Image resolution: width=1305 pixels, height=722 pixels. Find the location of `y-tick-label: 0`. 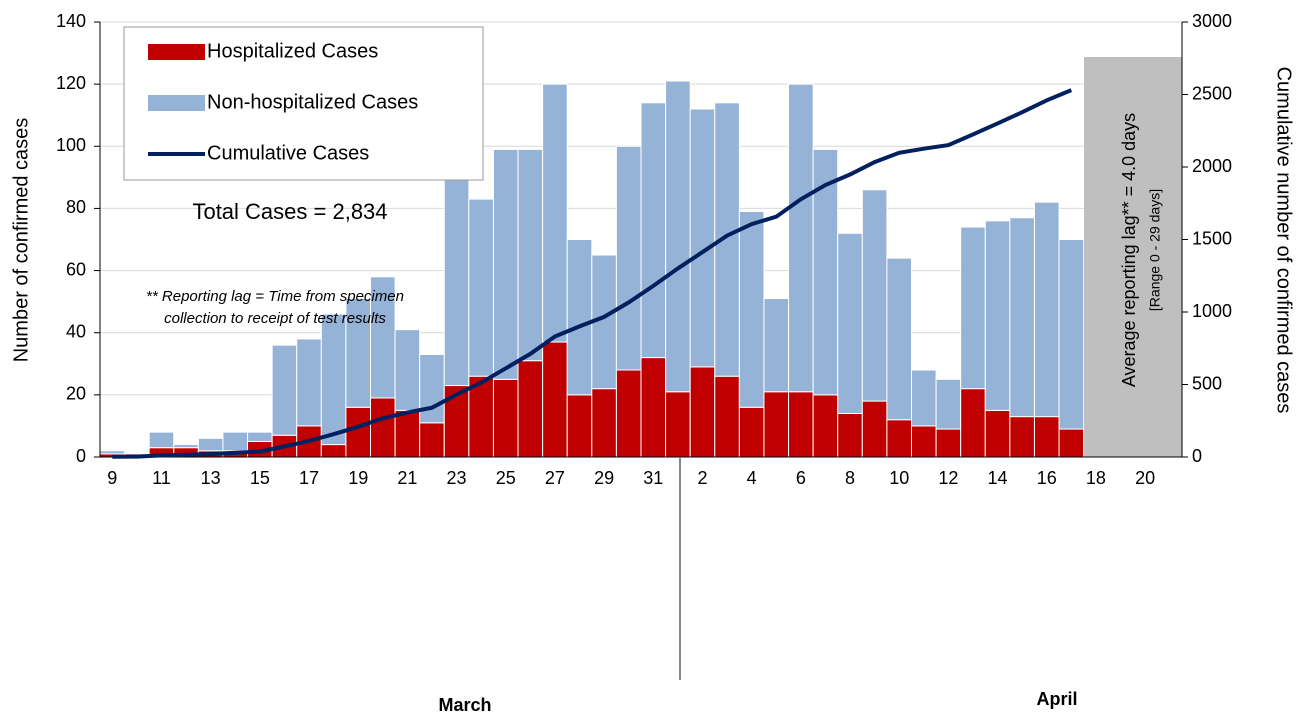

y-tick-label: 0 is located at coordinates (81, 456).